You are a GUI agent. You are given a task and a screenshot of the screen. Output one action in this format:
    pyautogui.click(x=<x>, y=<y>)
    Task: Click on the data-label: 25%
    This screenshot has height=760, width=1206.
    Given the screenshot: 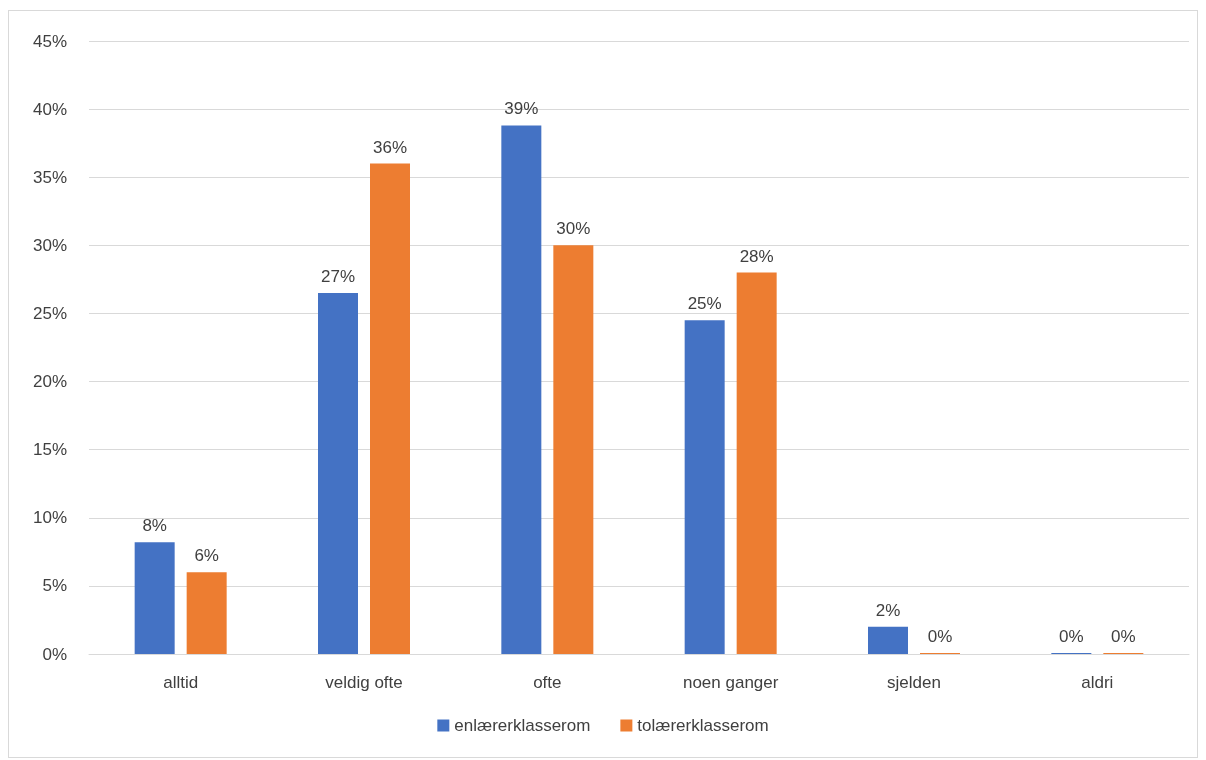 What is the action you would take?
    pyautogui.click(x=704, y=304)
    